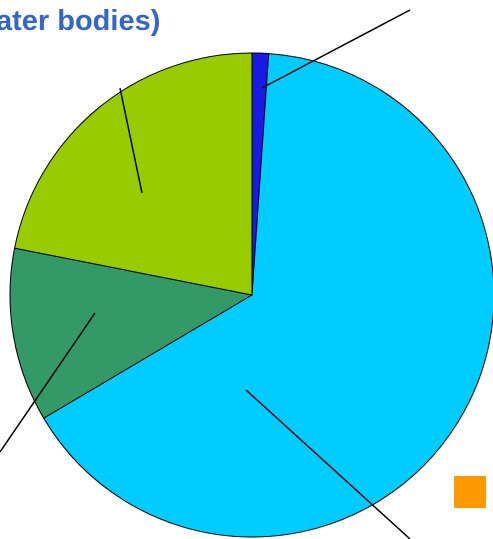  Describe the element at coordinates (80, 21) in the screenshot. I see `chart-title: ater bodies)` at that location.